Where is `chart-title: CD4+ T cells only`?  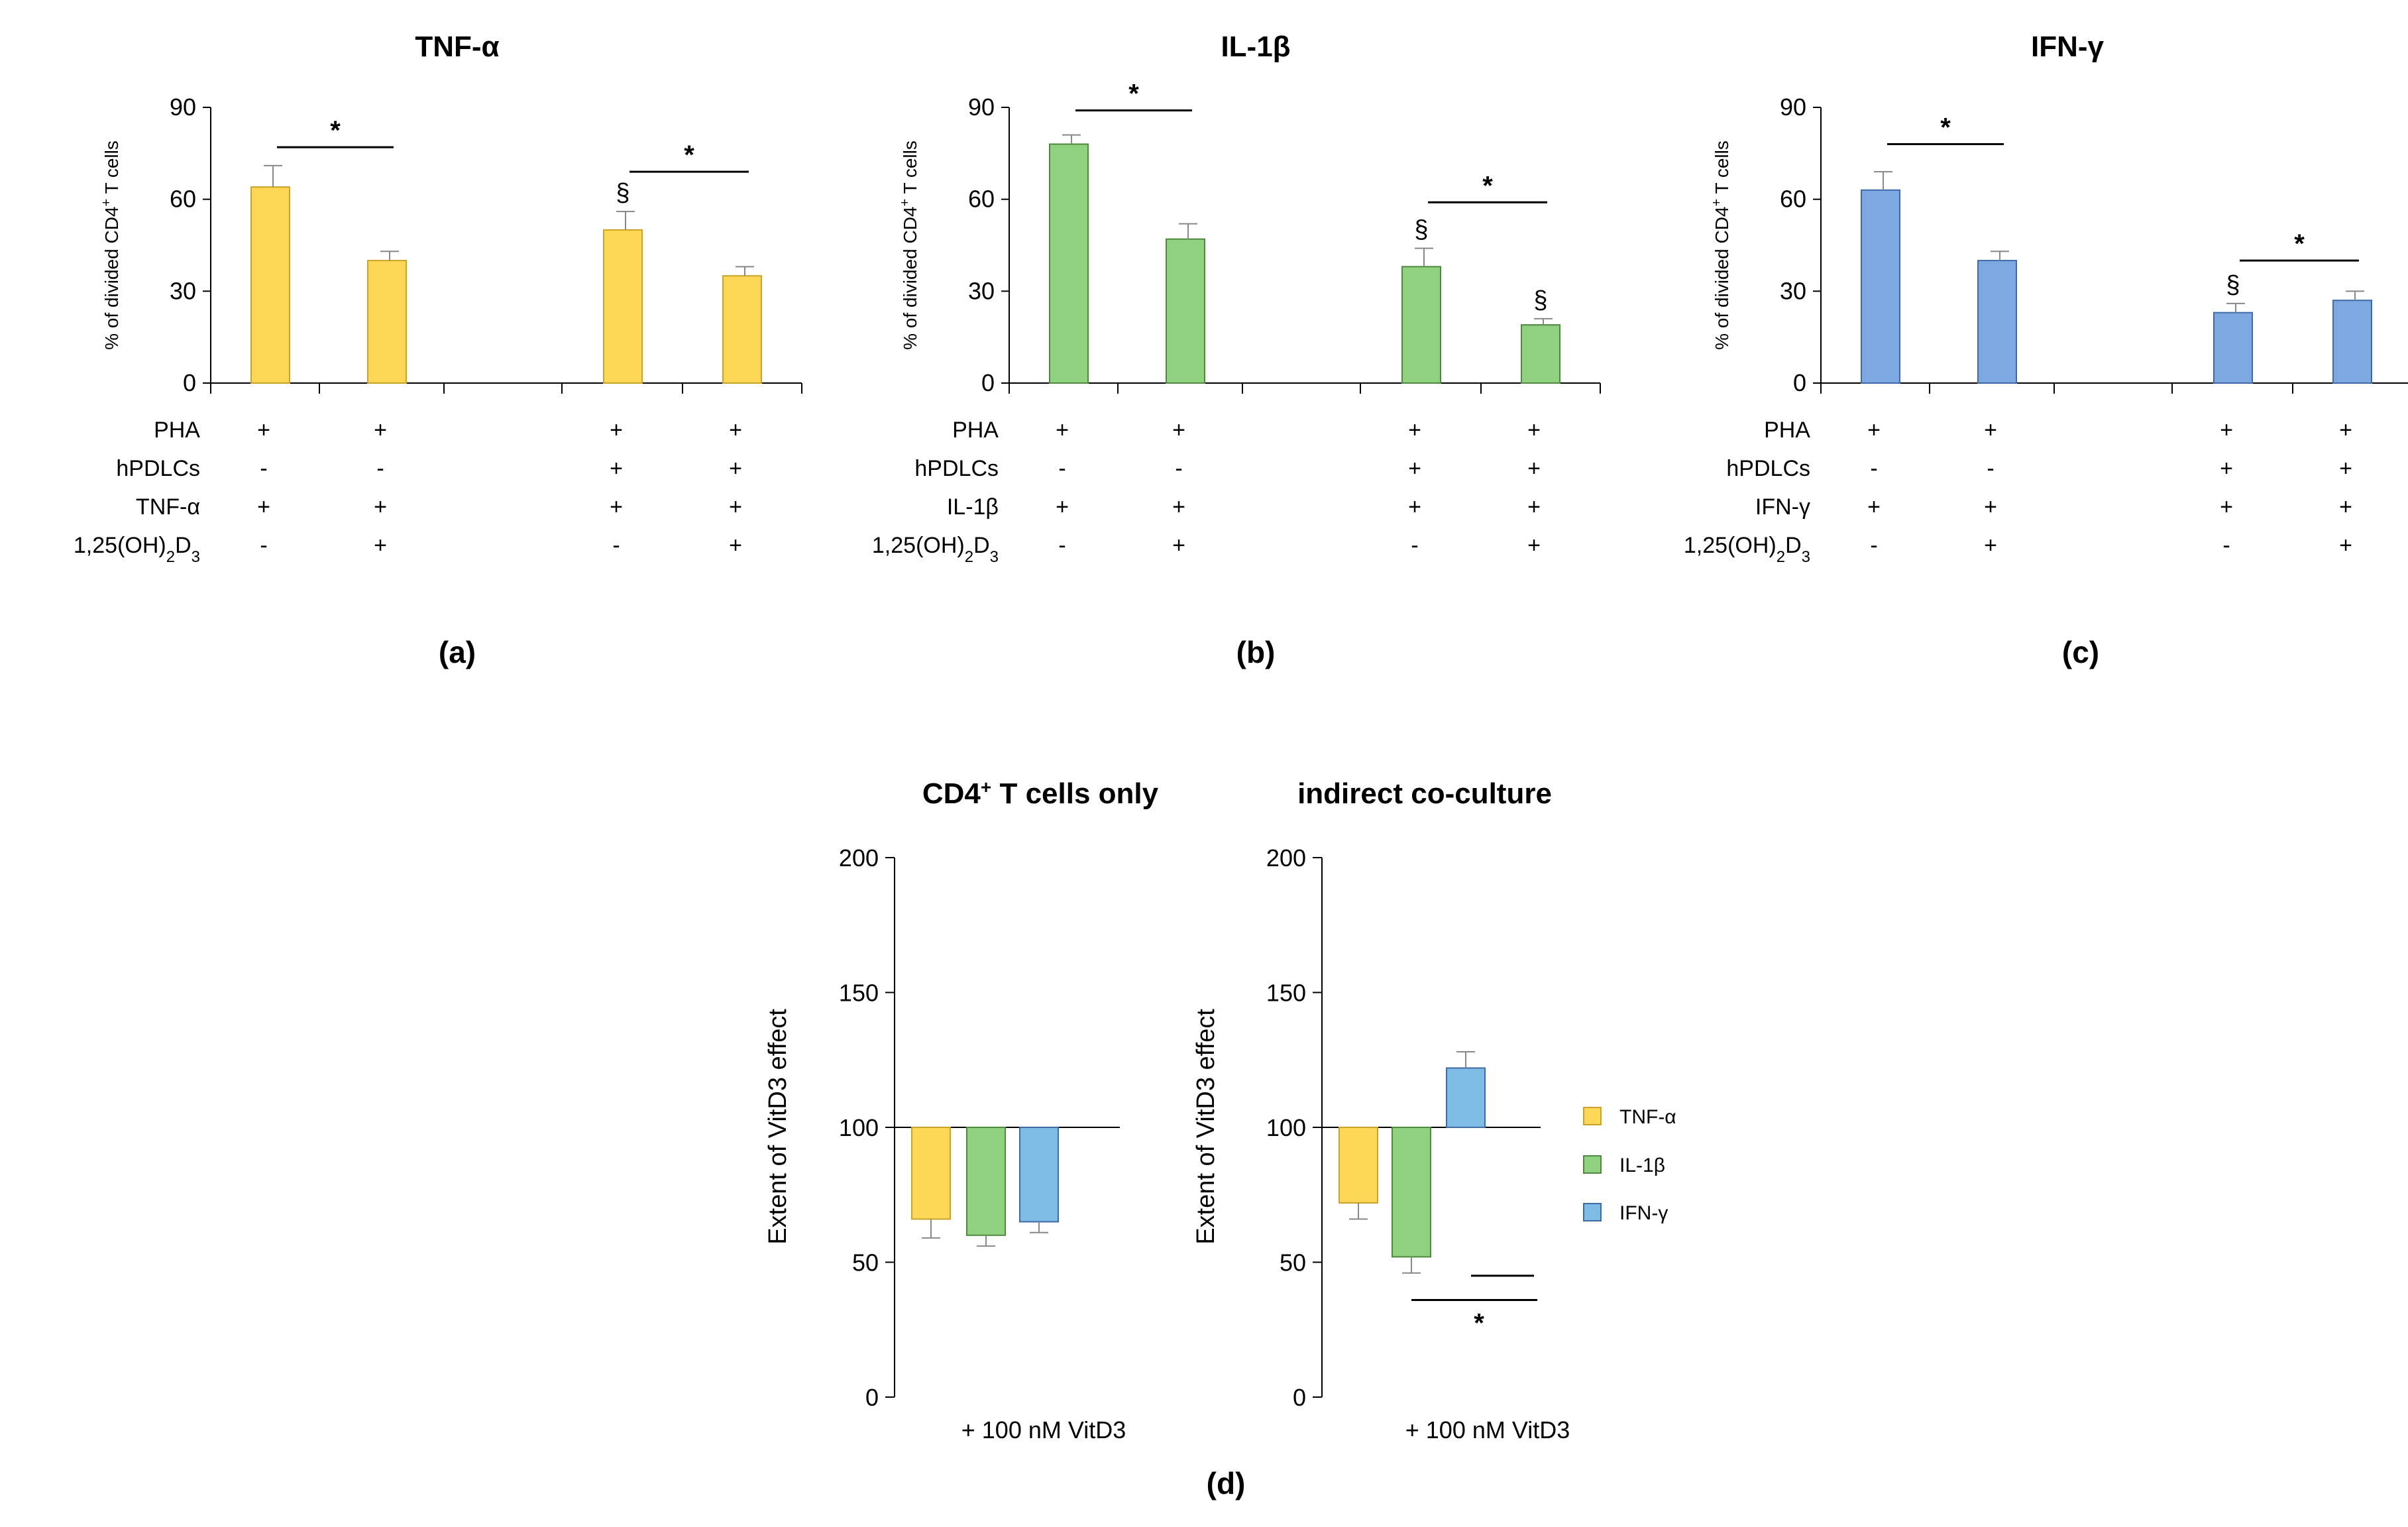 chart-title: CD4+ T cells only is located at coordinates (1040, 794).